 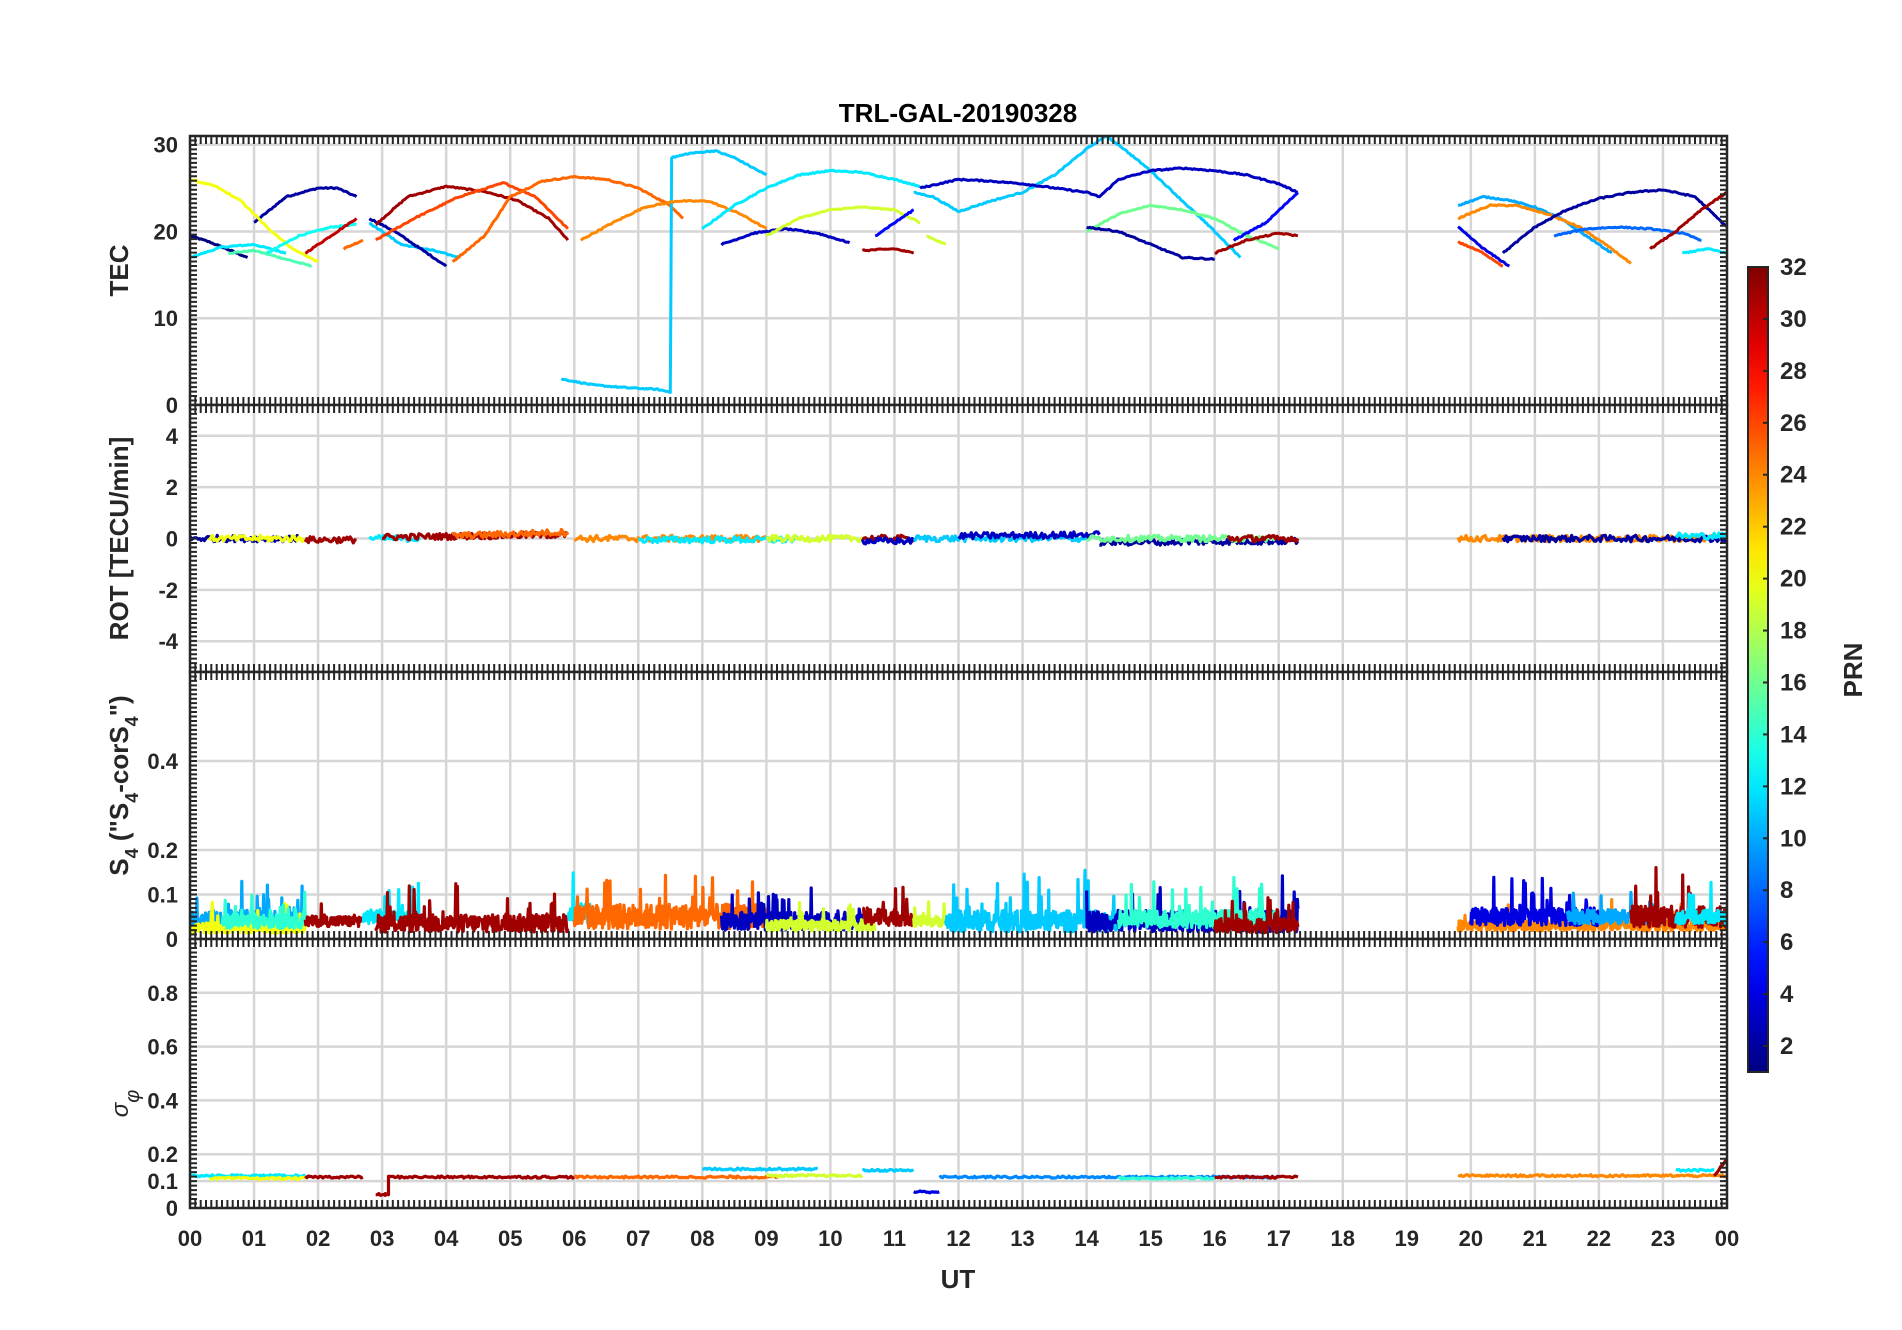 What do you see at coordinates (1793, 838) in the screenshot?
I see `colorbar-tick-label: 10` at bounding box center [1793, 838].